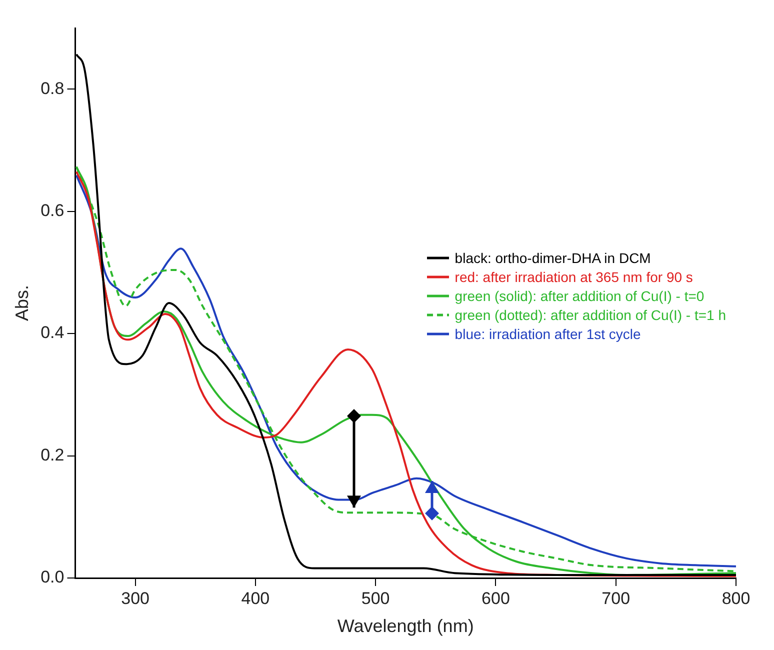  I want to click on y-tick-label: 0.4, so click(52, 332).